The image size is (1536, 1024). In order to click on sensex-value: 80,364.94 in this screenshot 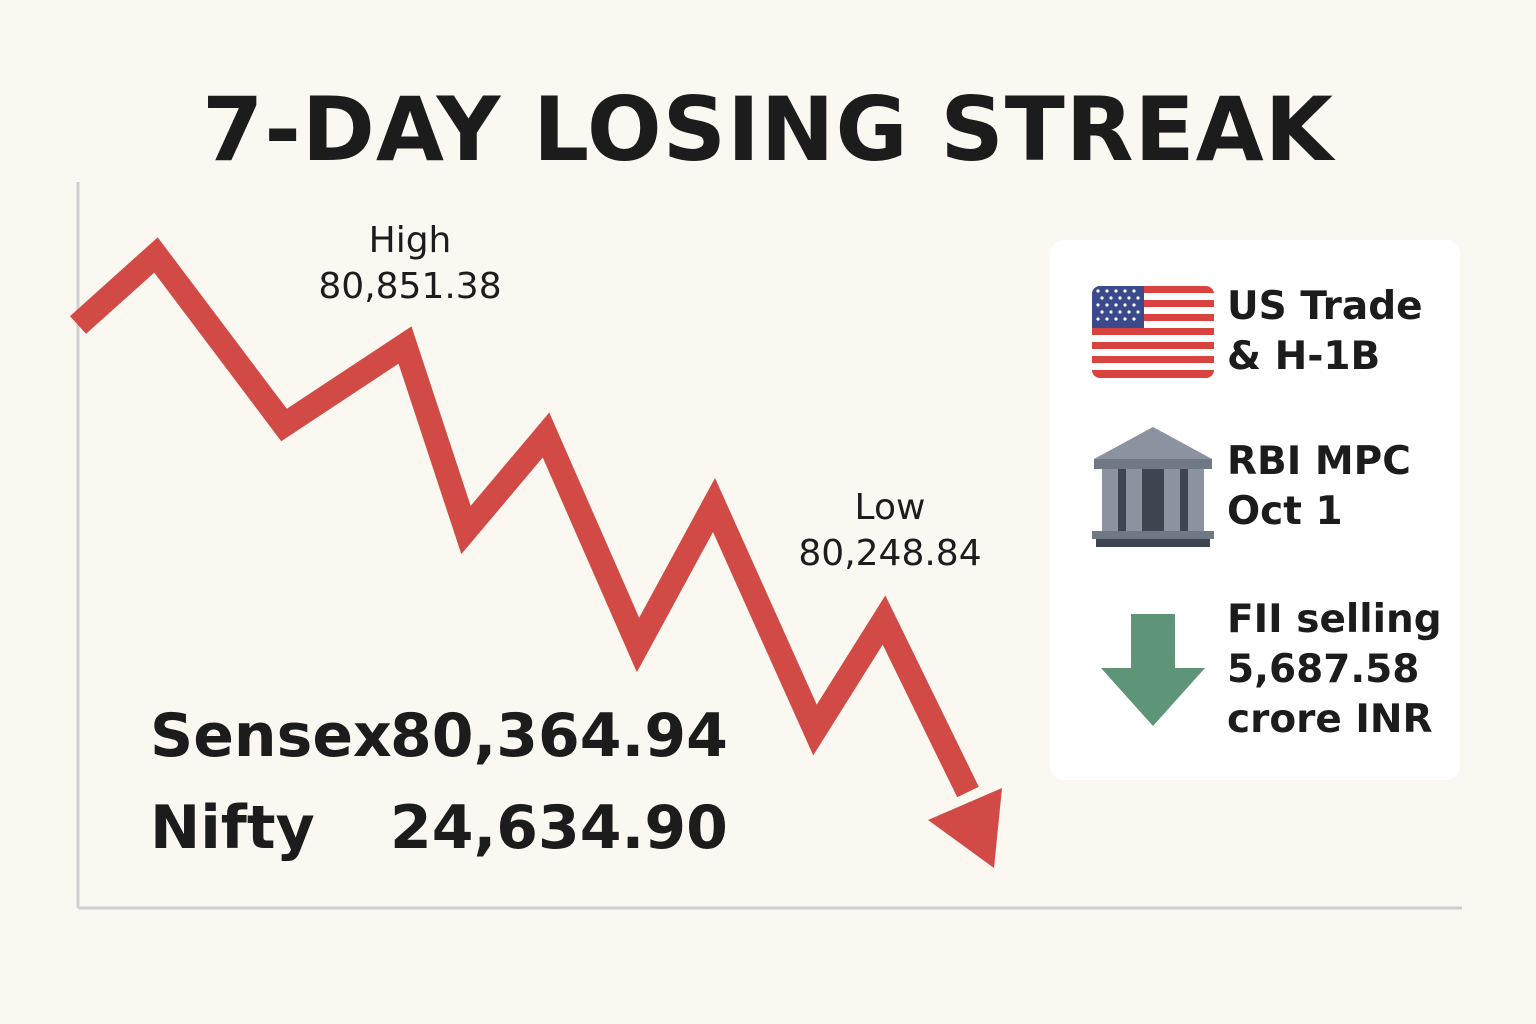, I will do `click(559, 736)`.